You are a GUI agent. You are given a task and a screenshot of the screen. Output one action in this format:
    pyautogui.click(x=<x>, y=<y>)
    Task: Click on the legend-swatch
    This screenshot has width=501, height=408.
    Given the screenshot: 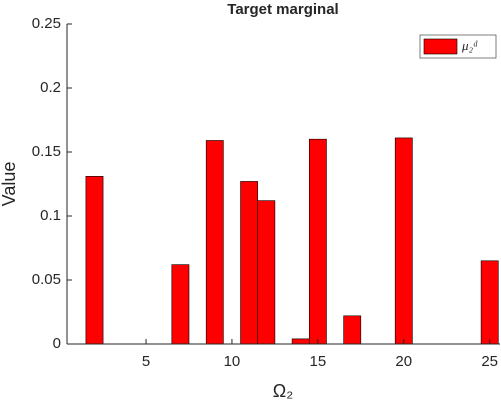 What is the action you would take?
    pyautogui.click(x=440, y=46)
    